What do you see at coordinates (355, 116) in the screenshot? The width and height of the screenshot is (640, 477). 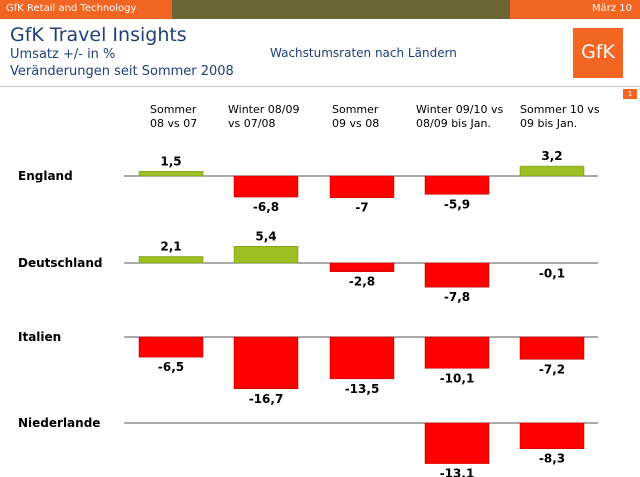 I see `category-label: Sommer 09 vs 08` at bounding box center [355, 116].